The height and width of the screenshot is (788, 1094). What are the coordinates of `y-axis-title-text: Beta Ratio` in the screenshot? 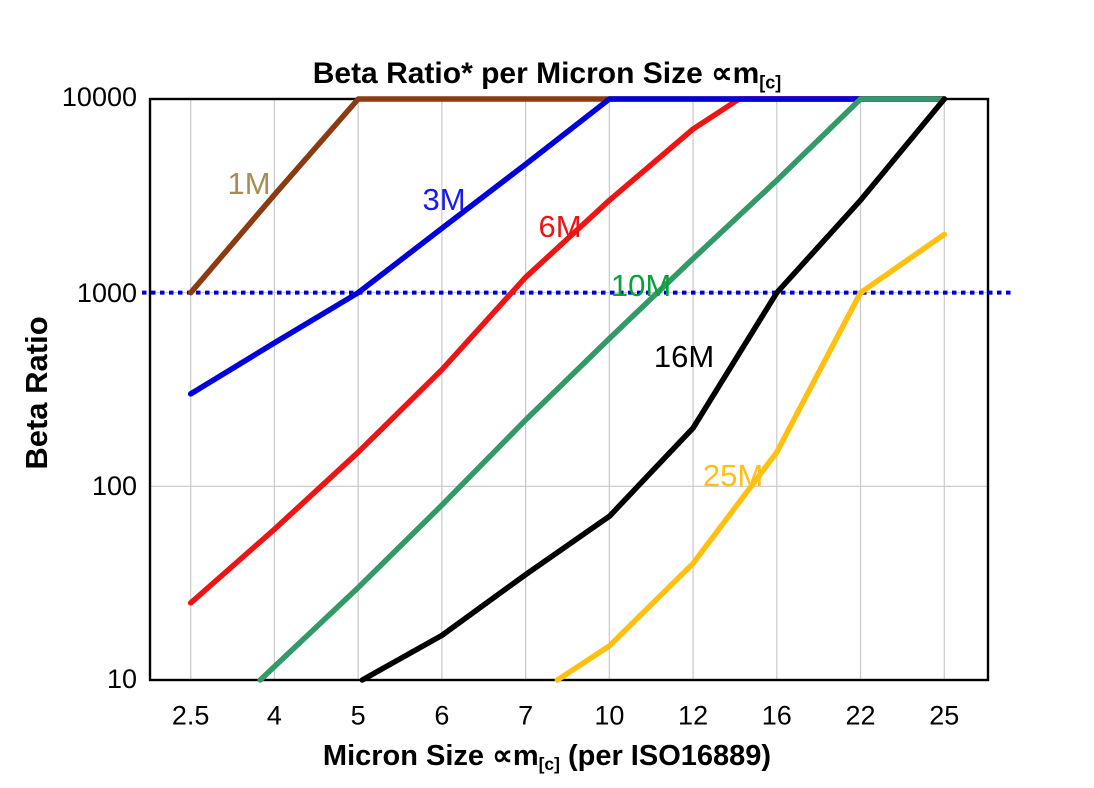 It's located at (36, 393).